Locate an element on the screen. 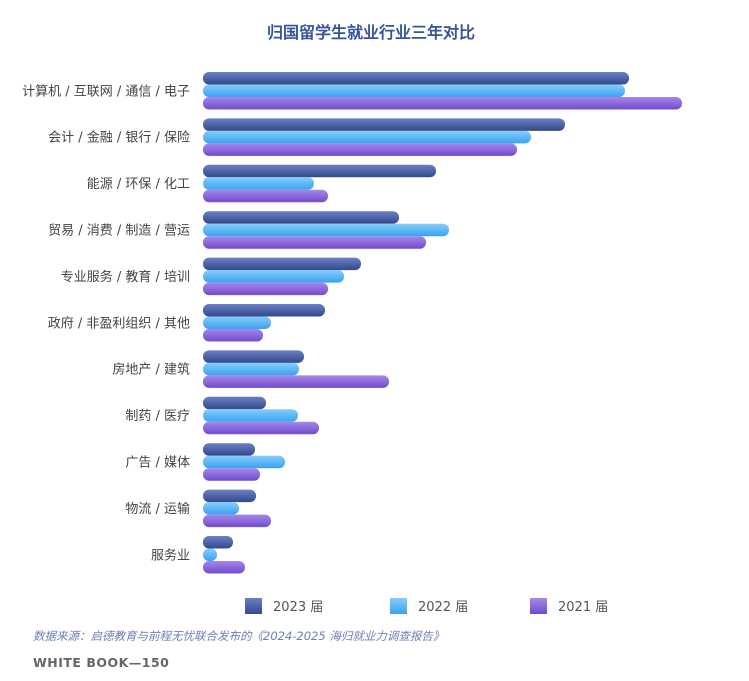  source-note: 数据来源：启德教育与前程无忧联合发布的《2024-2025 海归就业力调查报告》 is located at coordinates (239, 636).